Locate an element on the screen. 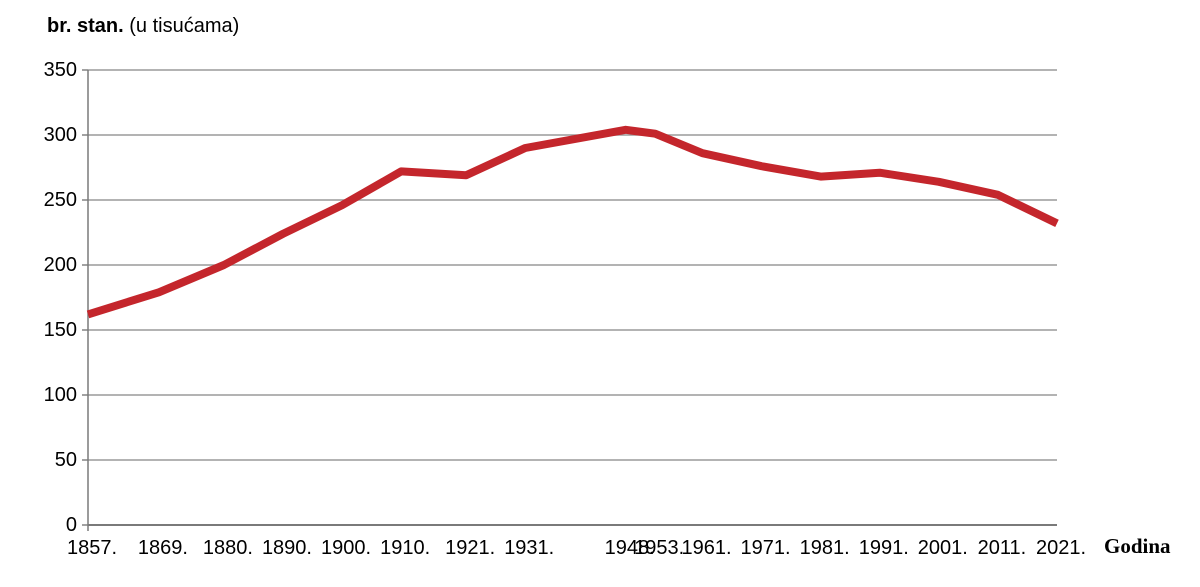 Image resolution: width=1200 pixels, height=587 pixels. y-axis-tick-label: 50 is located at coordinates (65, 460).